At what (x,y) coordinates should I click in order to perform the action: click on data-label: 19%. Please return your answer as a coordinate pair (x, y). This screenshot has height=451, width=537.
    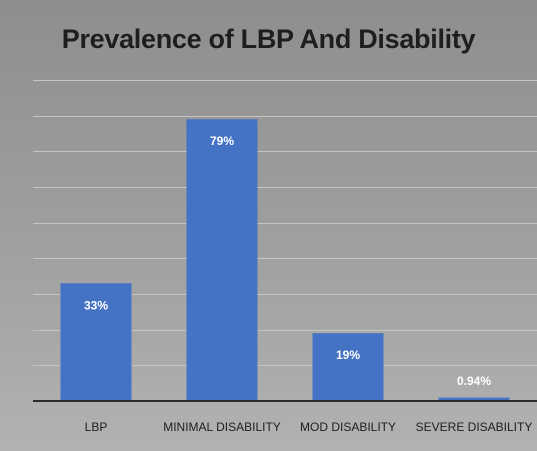
    Looking at the image, I should click on (348, 355).